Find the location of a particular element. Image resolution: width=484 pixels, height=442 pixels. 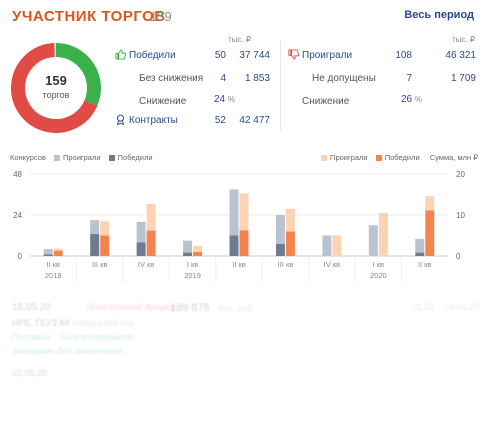

donut-total-label: торгов is located at coordinates (56, 95).